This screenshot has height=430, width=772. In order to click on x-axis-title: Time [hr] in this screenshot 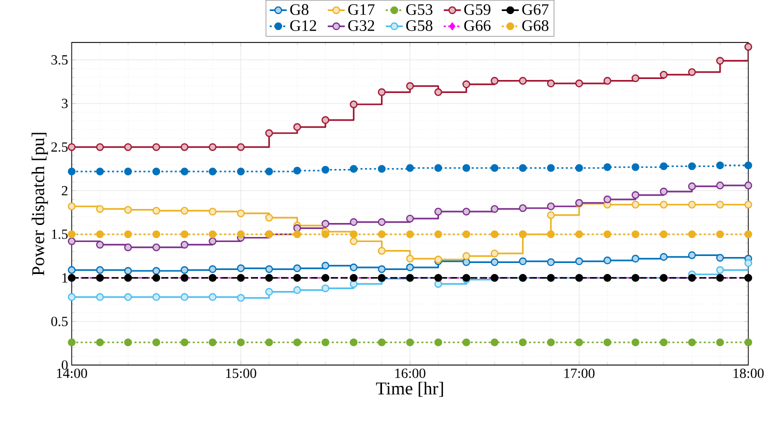, I will do `click(409, 389)`.